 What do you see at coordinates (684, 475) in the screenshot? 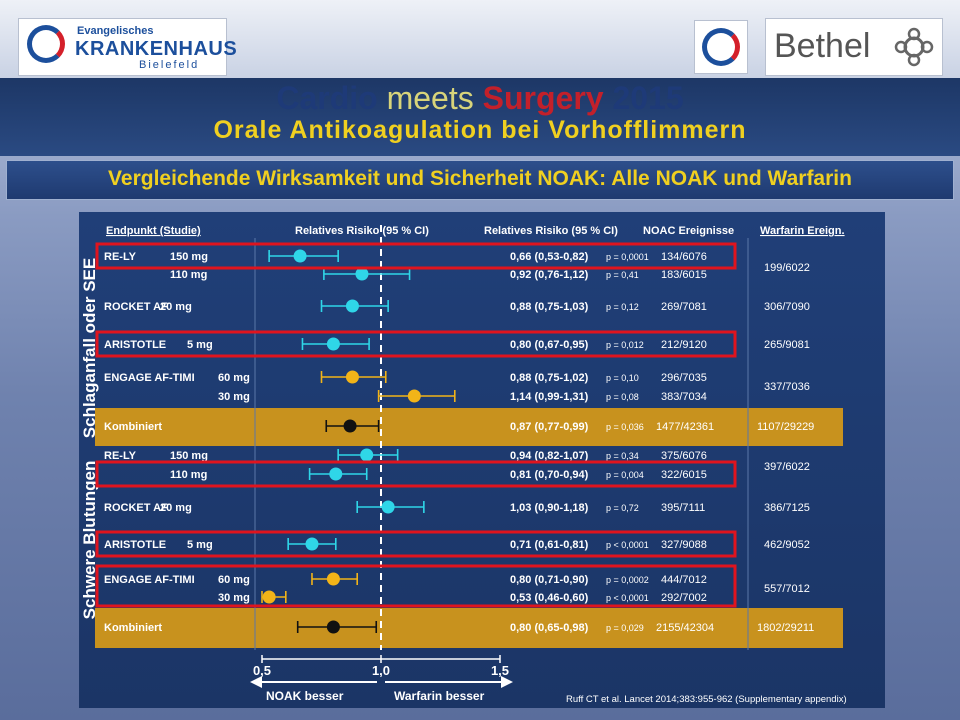
I see `noac-events-8: 322/6015` at bounding box center [684, 475].